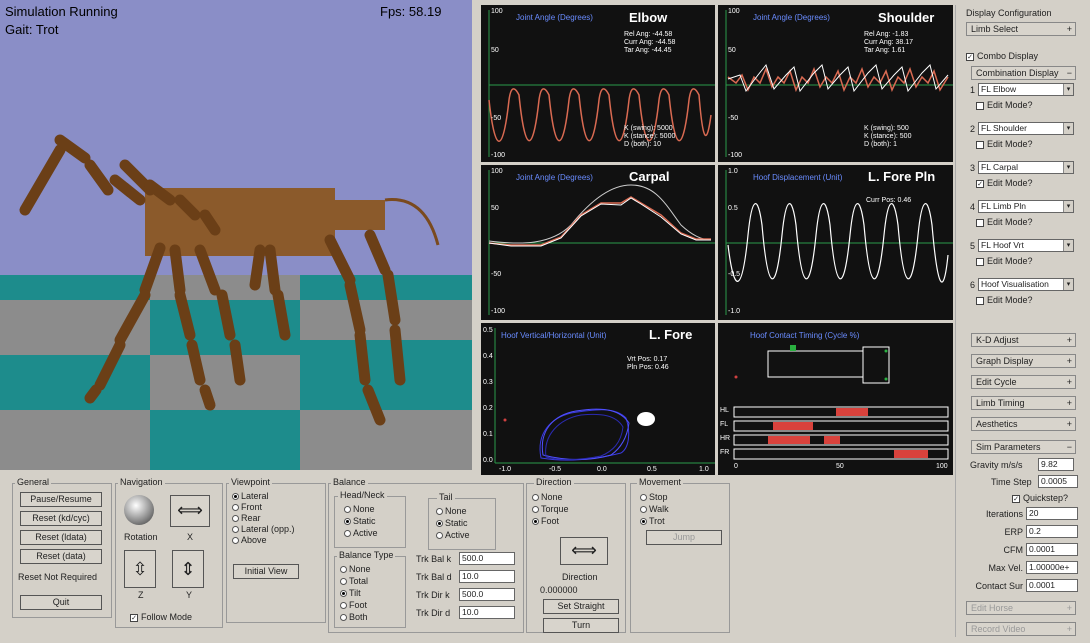 This screenshot has width=1090, height=643. I want to click on balance-type-radio: Total, so click(354, 581).